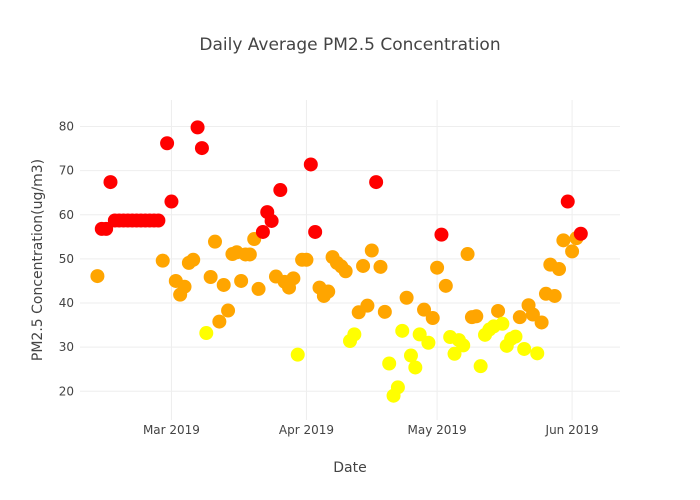  I want to click on x-tick-label: May 2019, so click(437, 430).